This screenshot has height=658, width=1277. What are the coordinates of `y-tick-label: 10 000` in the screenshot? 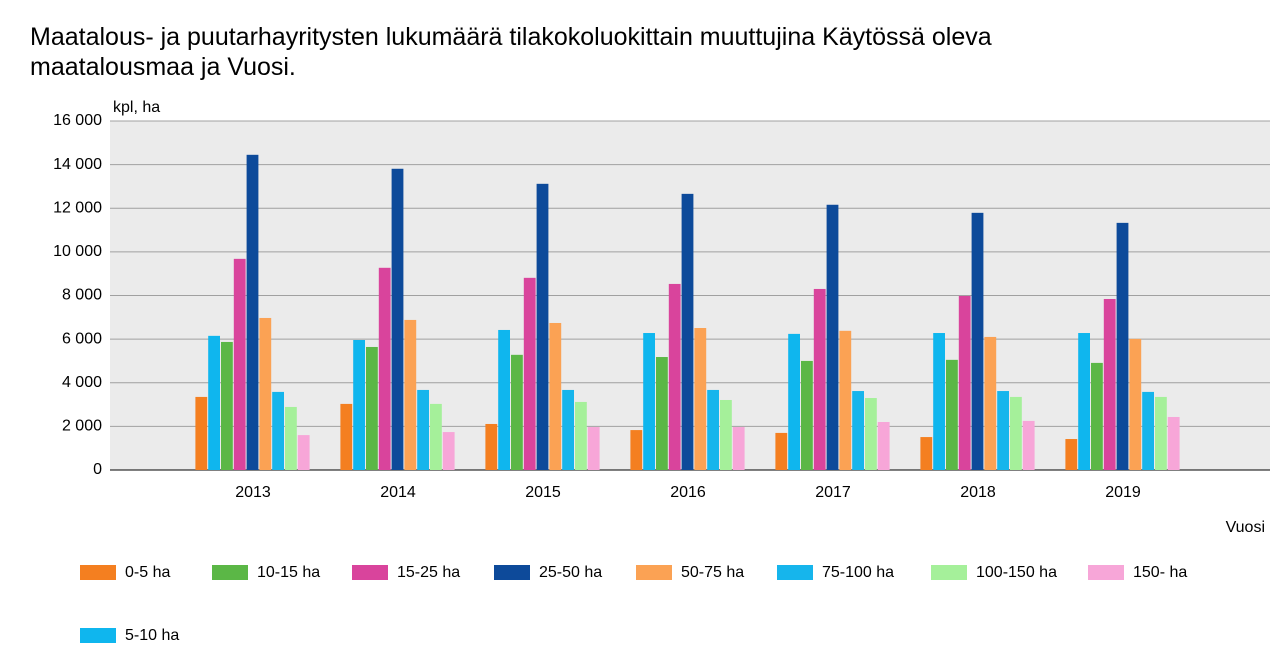 It's located at (77, 251).